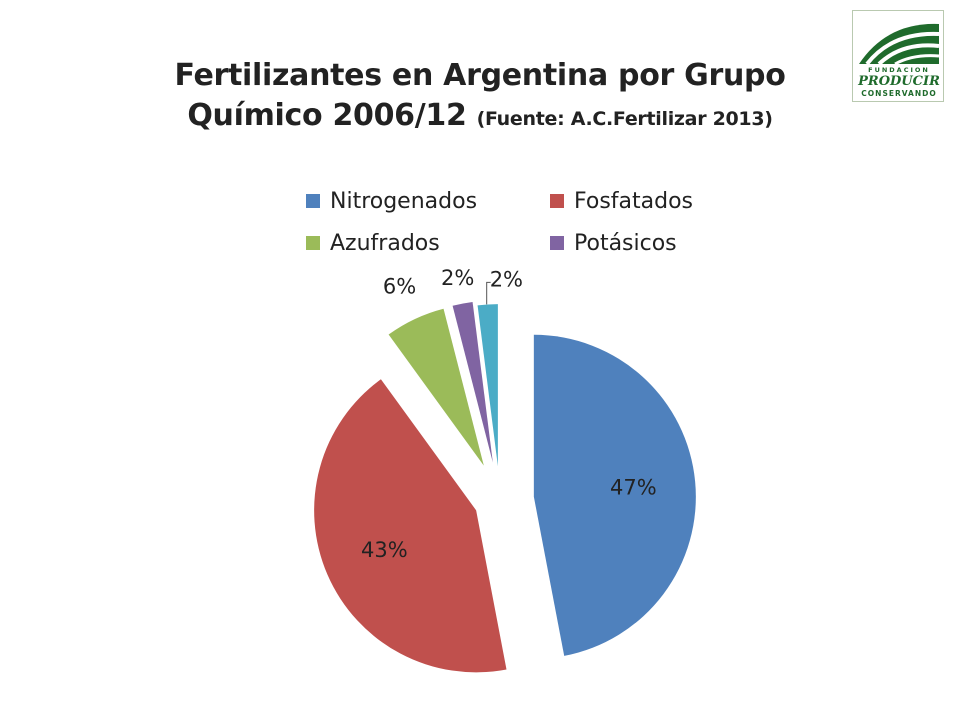  What do you see at coordinates (526, 225) in the screenshot?
I see `chart-legend: Nitrogenados Fosfatados Azufrados Potásicos` at bounding box center [526, 225].